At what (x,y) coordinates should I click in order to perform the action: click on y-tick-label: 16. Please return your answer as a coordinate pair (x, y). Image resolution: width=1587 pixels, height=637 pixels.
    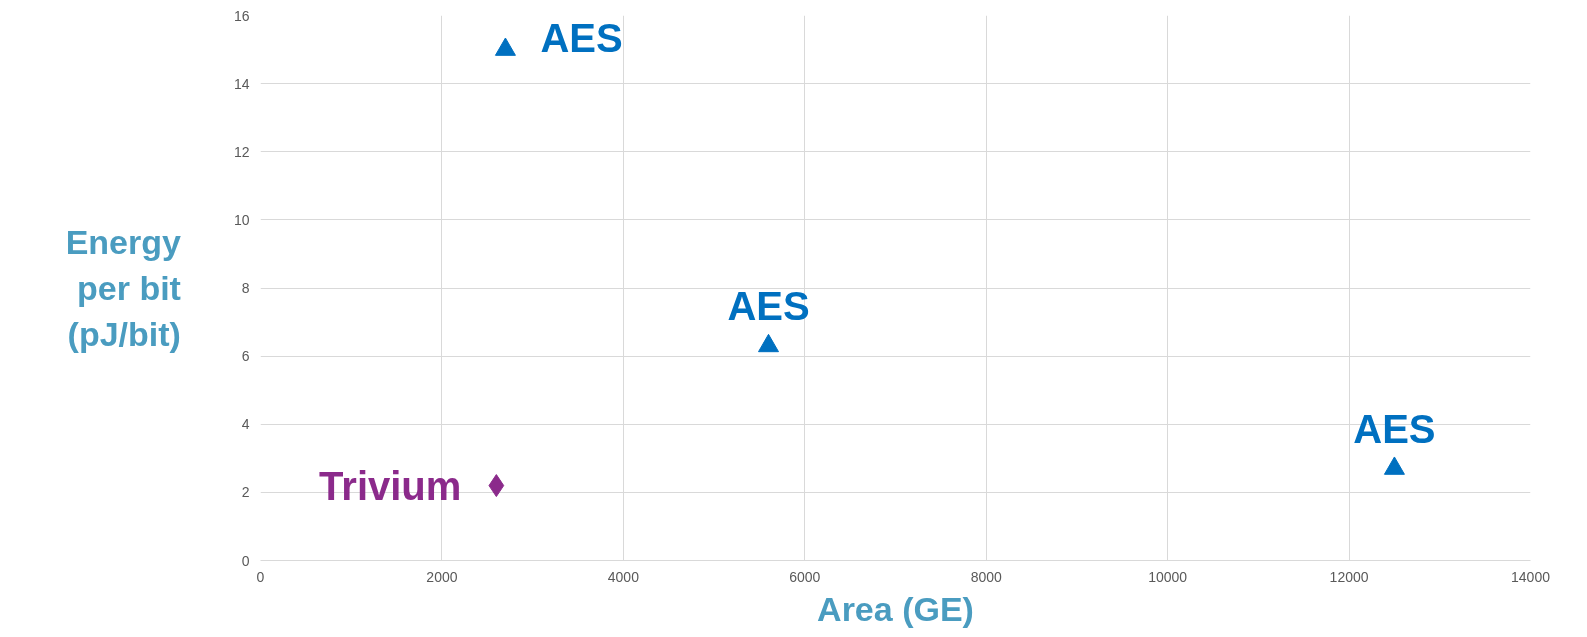
    Looking at the image, I should click on (241, 15).